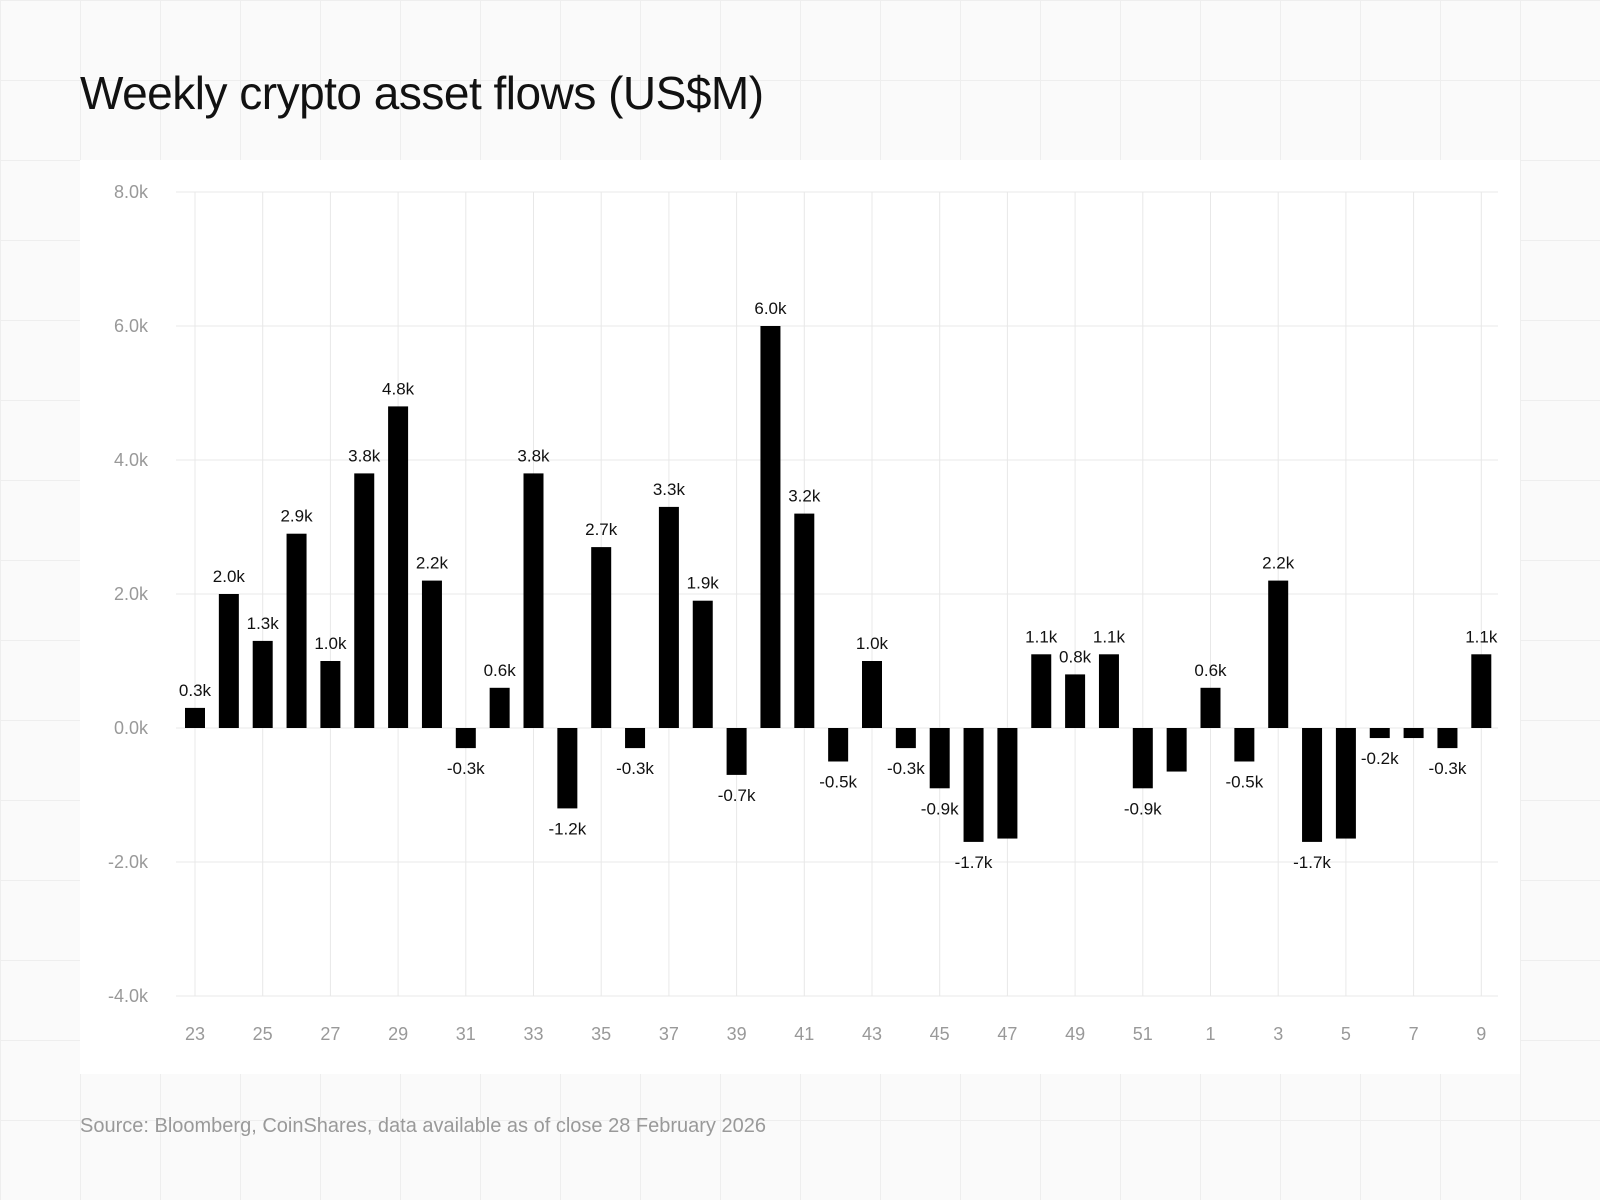 The width and height of the screenshot is (1600, 1200). I want to click on y-tick-label: 8.0k, so click(131, 192).